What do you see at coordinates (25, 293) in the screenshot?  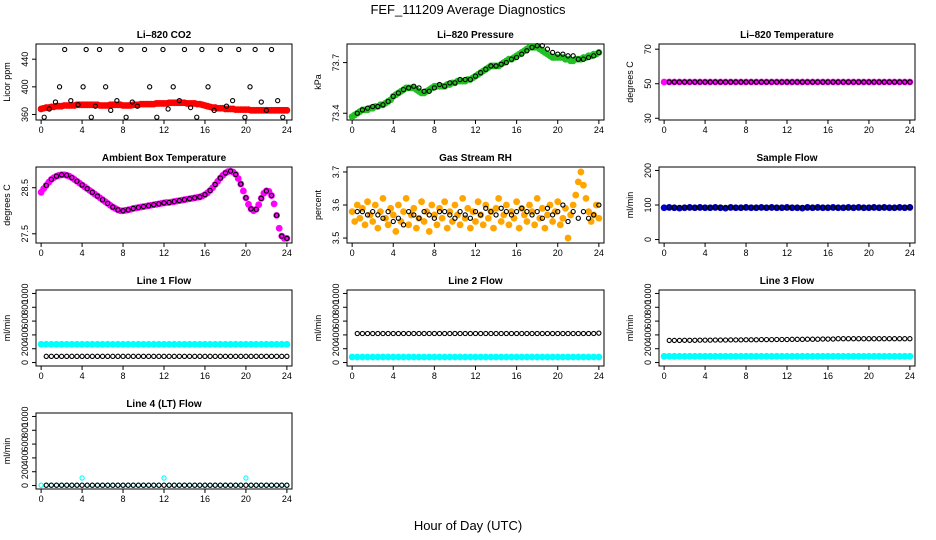 I see `y-tick-label: 1000` at bounding box center [25, 293].